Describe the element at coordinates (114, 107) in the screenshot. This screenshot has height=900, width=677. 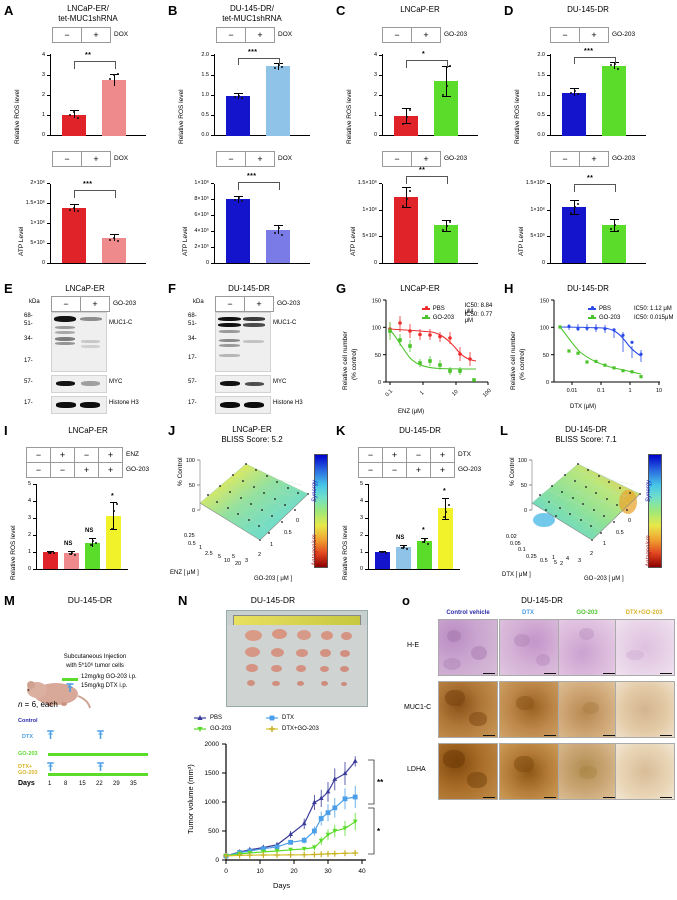
I see `bar-dox-plus` at that location.